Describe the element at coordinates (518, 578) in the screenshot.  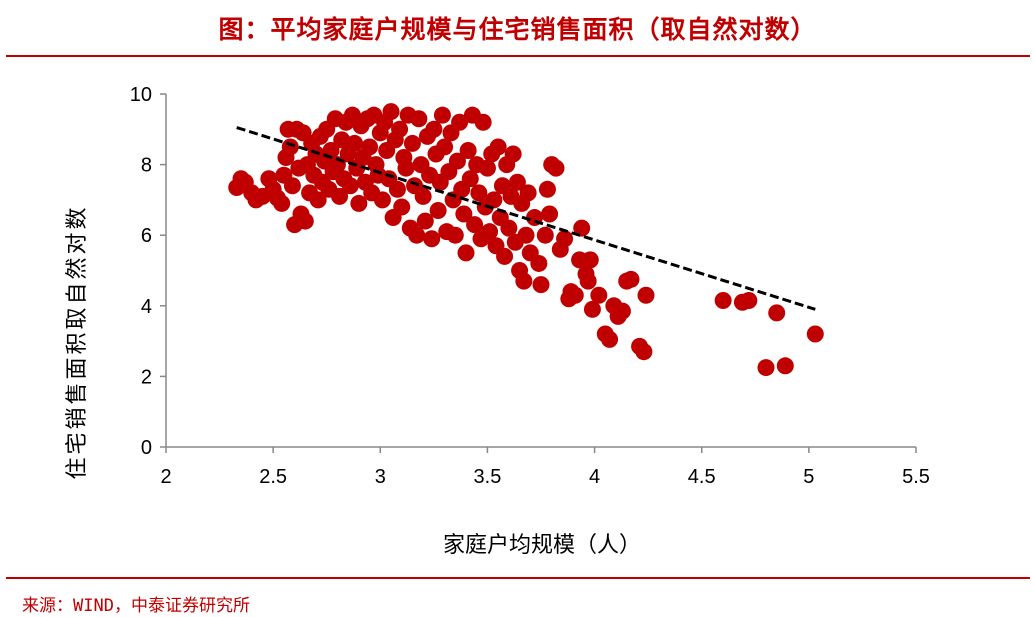
I see `footer-divider` at that location.